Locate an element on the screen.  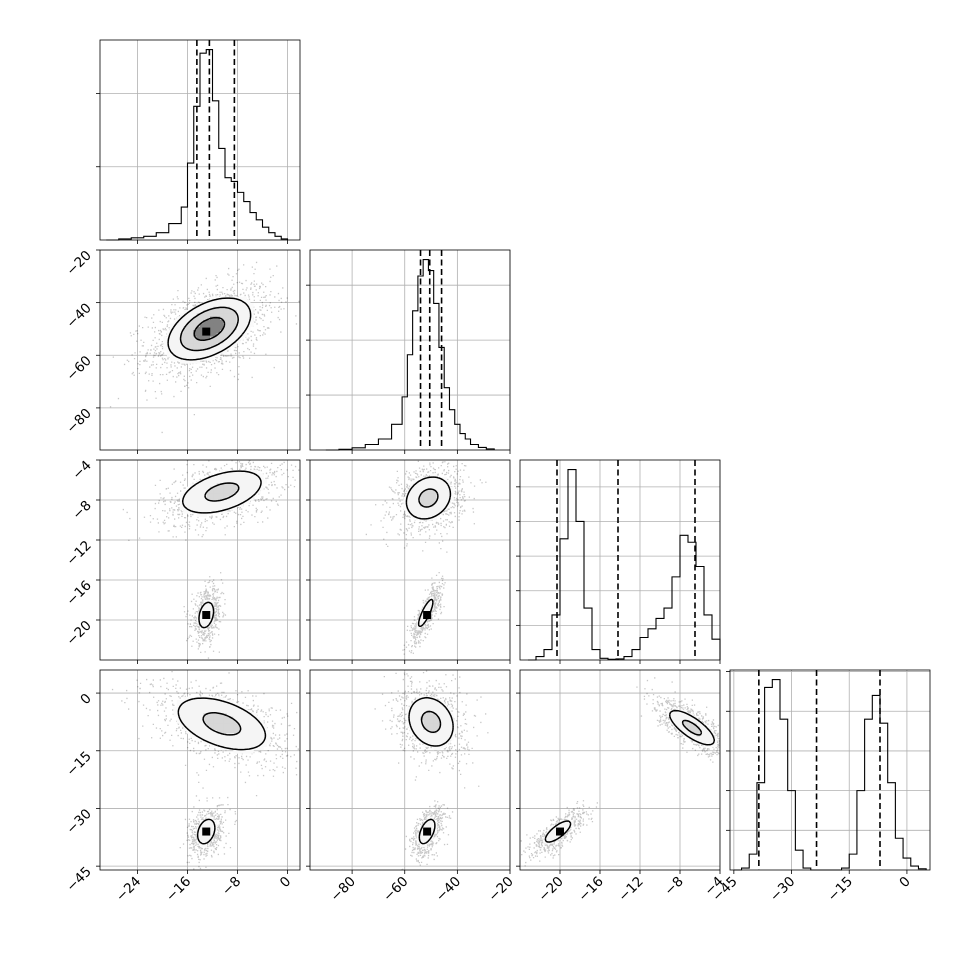
scatter-panel is located at coordinates (618, 770).